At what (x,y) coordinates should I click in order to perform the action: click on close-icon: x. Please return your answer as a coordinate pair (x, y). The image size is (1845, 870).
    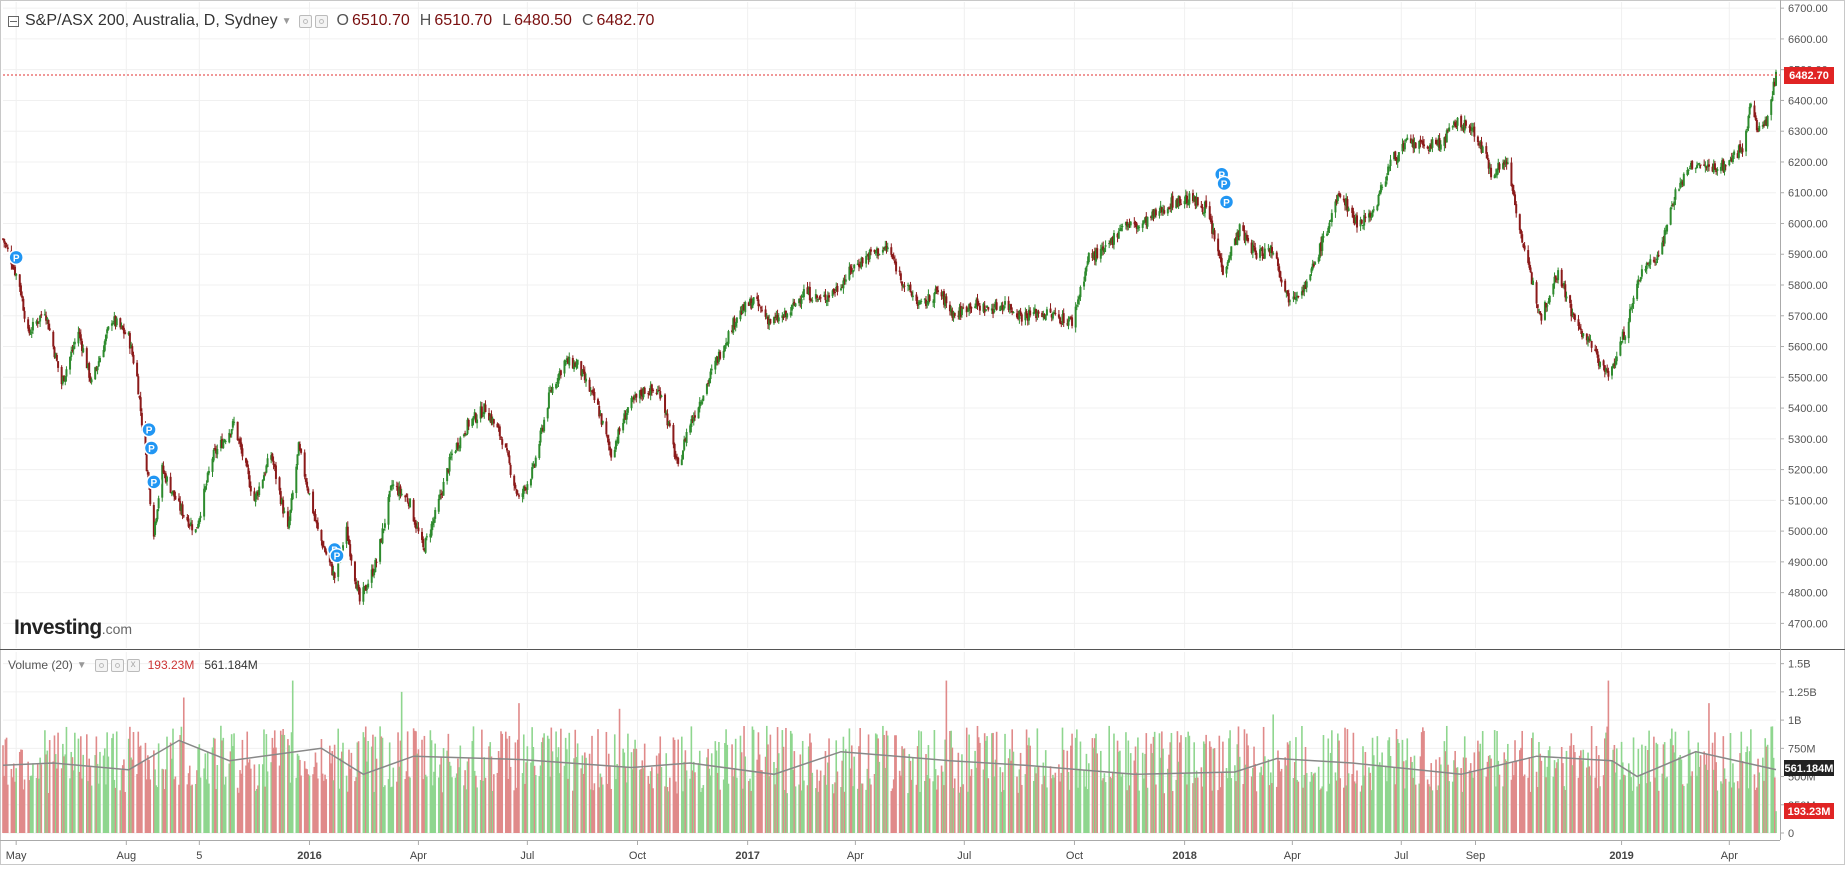
    Looking at the image, I should click on (133, 665).